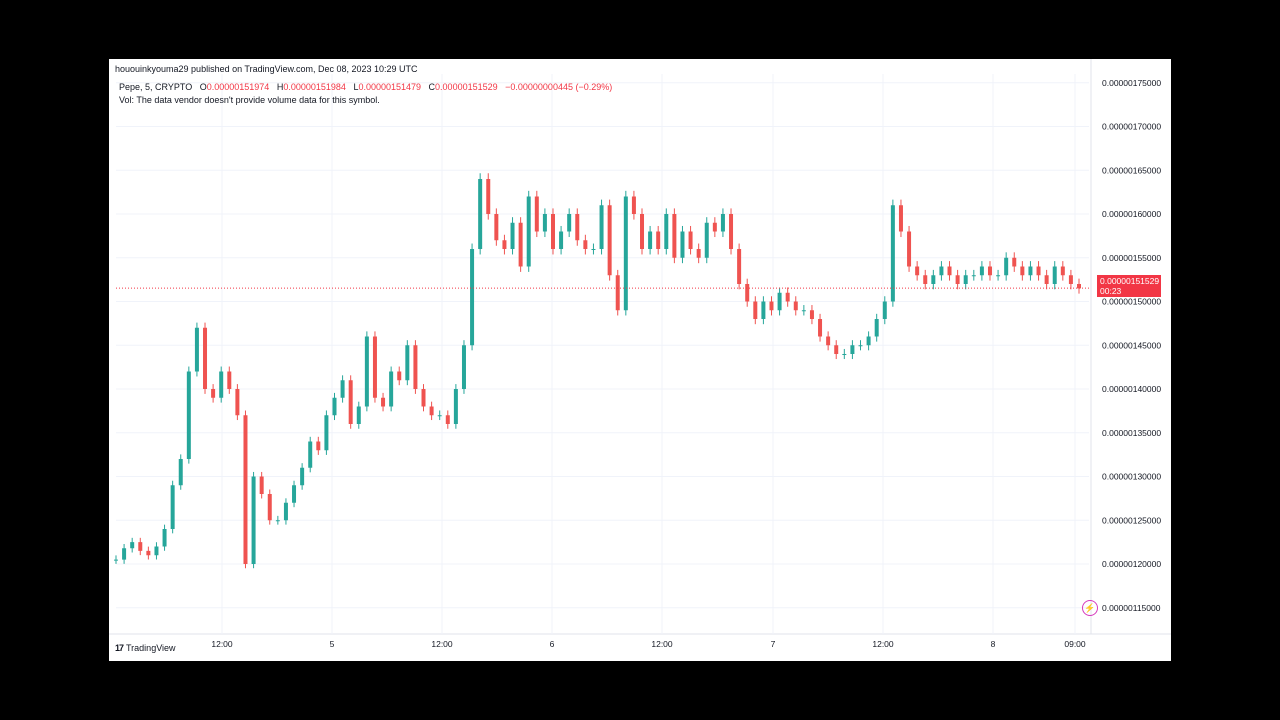 The image size is (1280, 720). Describe the element at coordinates (1131, 389) in the screenshot. I see `y-tick-label: 0.00000140000` at that location.